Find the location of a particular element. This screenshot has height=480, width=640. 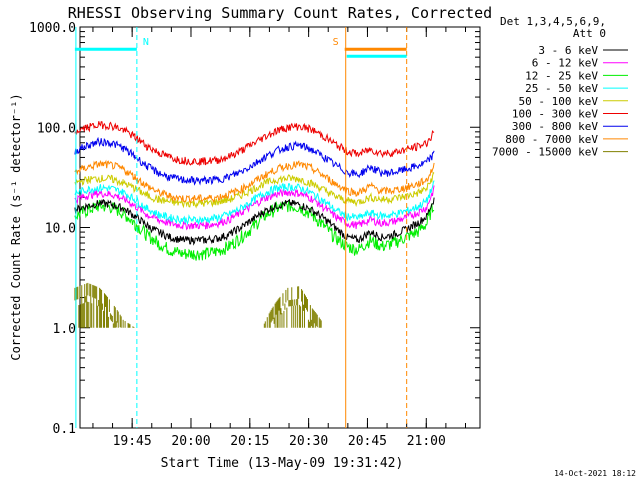

x-axis-label: Start Time (13-May-09 19:31:42) is located at coordinates (282, 463).